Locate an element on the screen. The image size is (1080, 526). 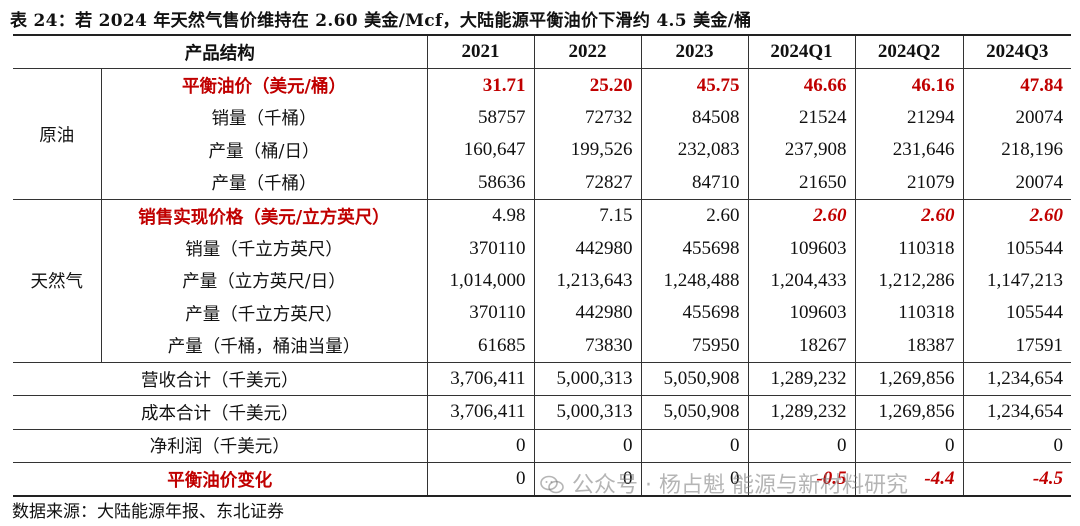
table-cell: 199,526 is located at coordinates (587, 150).